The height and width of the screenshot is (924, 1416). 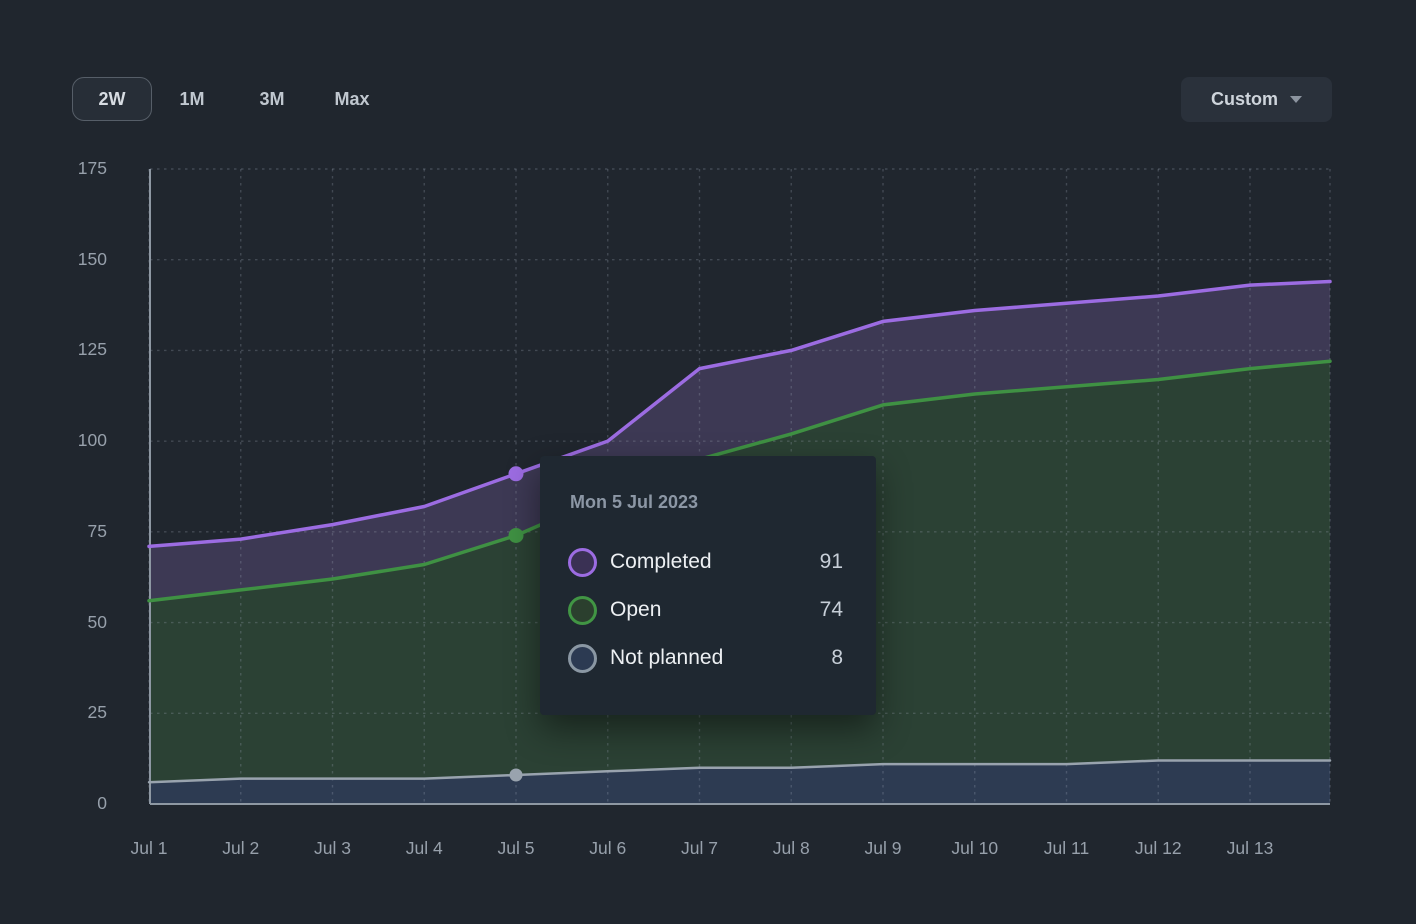 What do you see at coordinates (831, 609) in the screenshot?
I see `tooltip-value: 74` at bounding box center [831, 609].